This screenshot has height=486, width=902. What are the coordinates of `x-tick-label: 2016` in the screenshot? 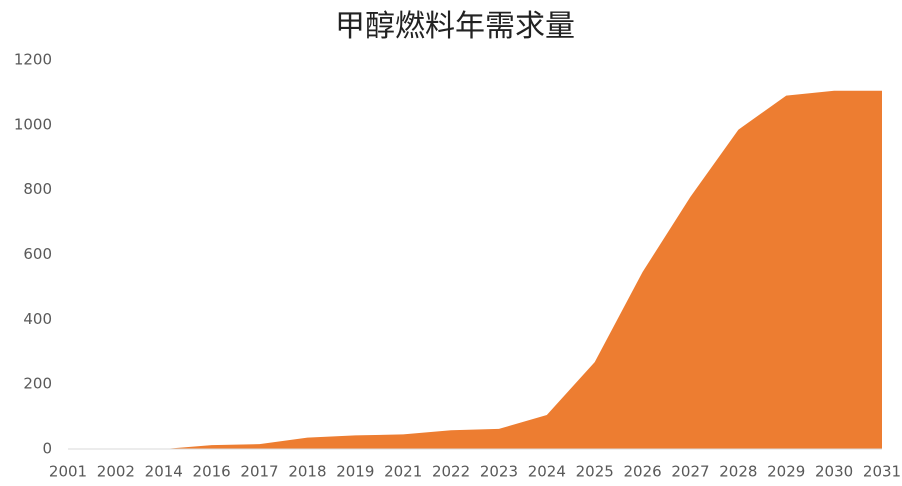 It's located at (212, 472).